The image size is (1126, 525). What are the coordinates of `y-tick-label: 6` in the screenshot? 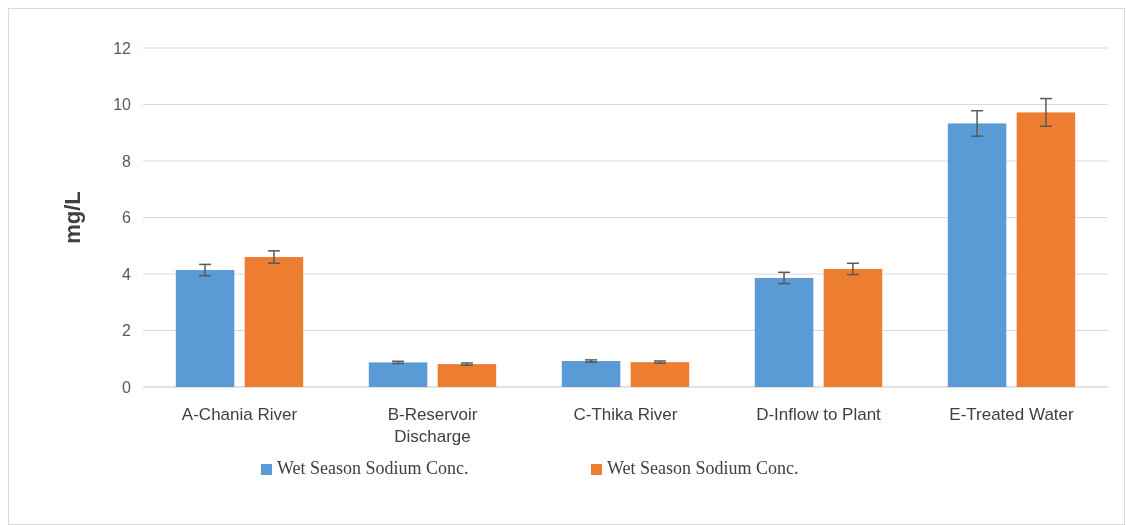 It's located at (127, 218).